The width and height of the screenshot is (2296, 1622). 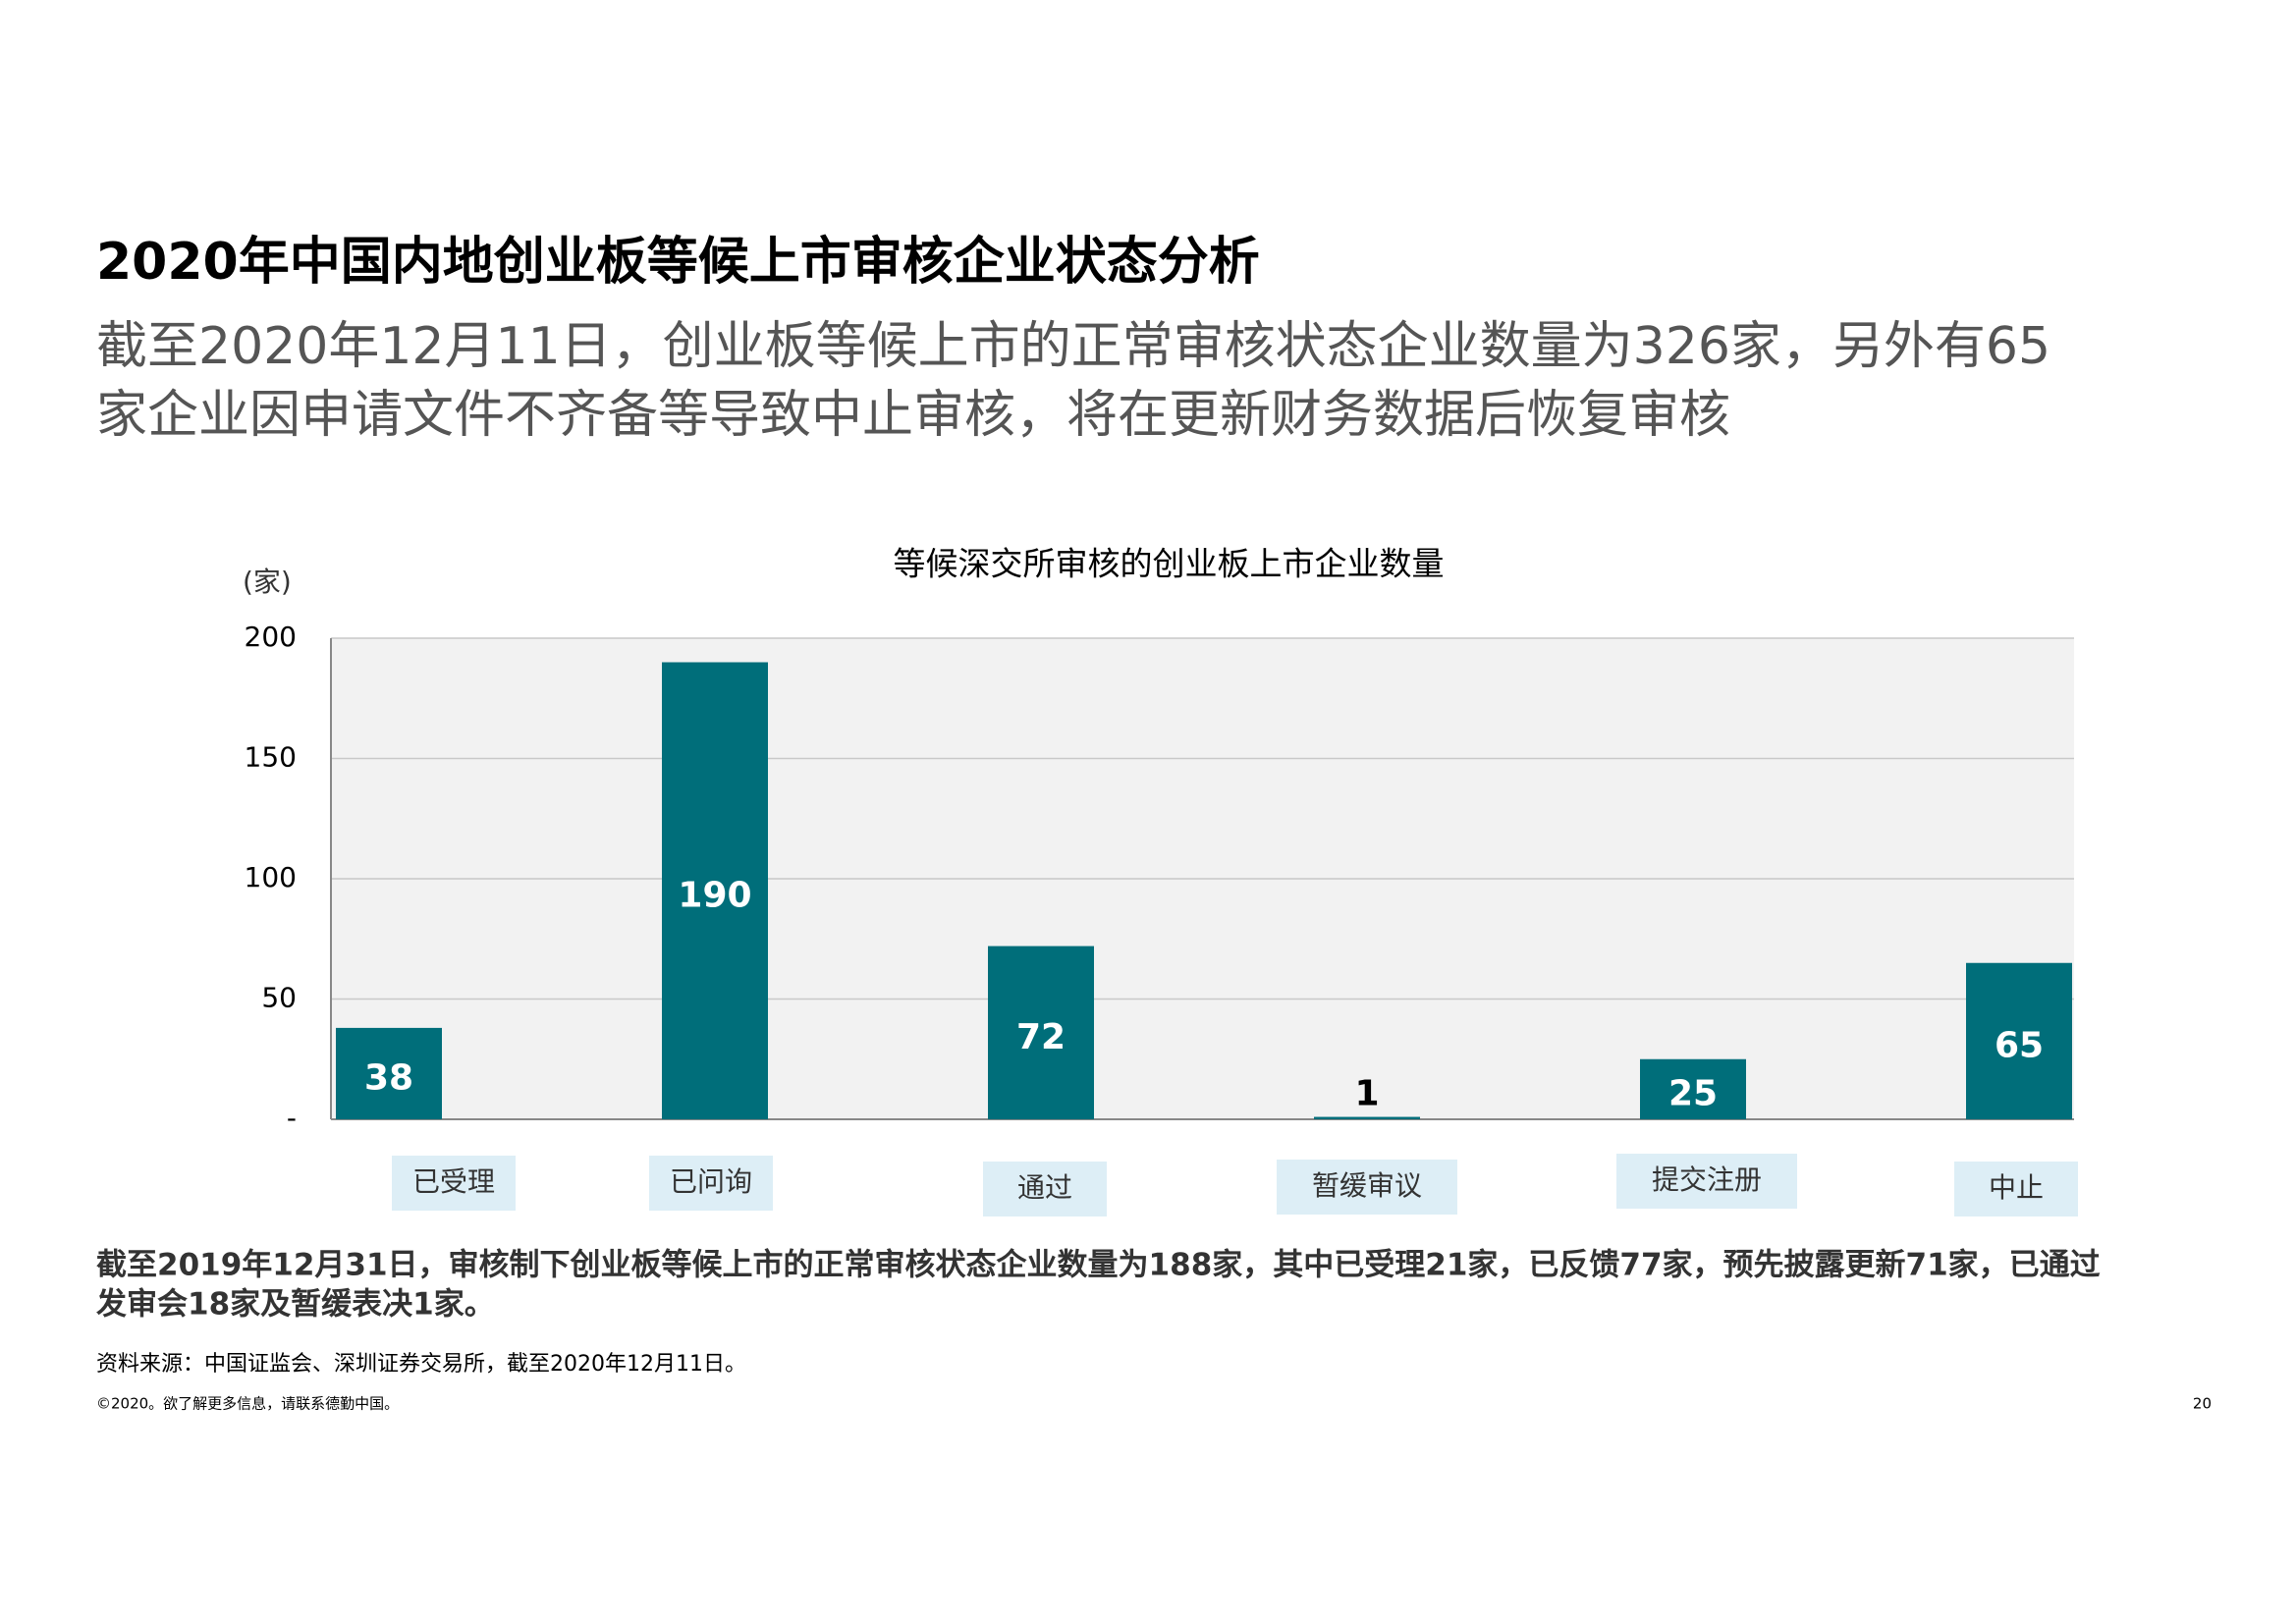 What do you see at coordinates (247, 1404) in the screenshot?
I see `copyright: ©2020。欲了解更多信息，请联系德勤中国。` at bounding box center [247, 1404].